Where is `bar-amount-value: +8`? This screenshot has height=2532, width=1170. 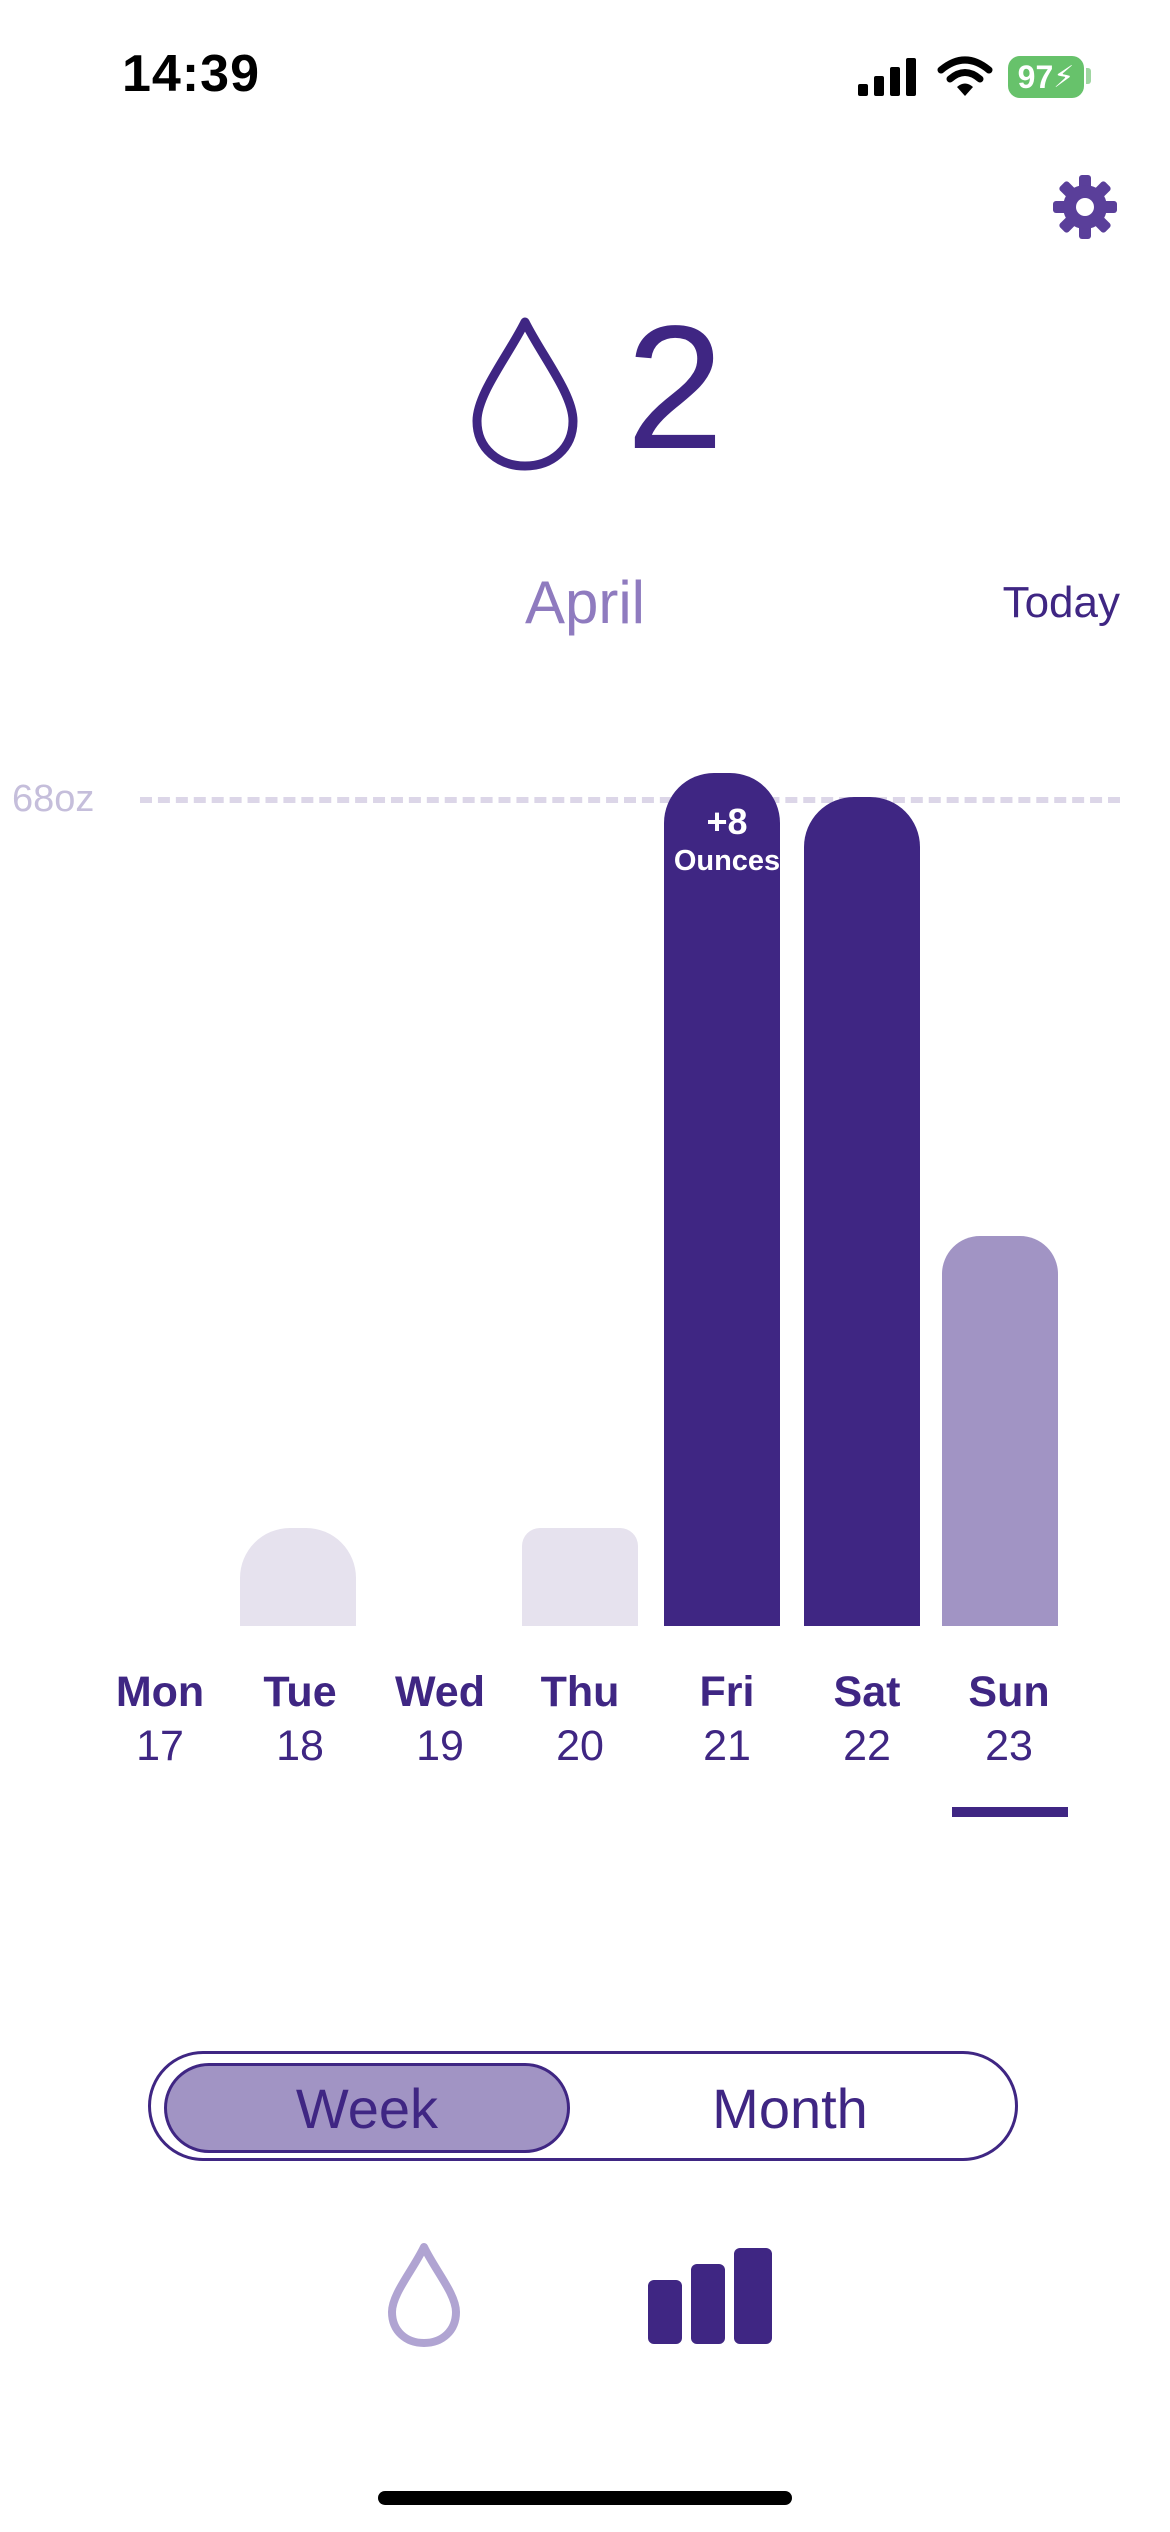 bar-amount-value: +8 is located at coordinates (727, 821).